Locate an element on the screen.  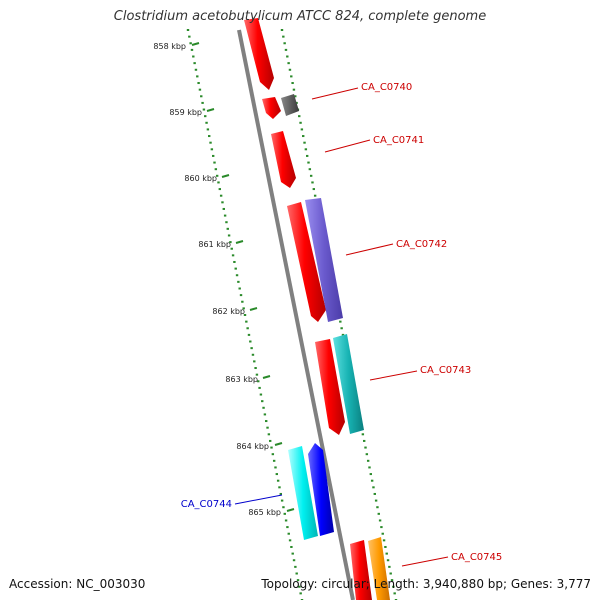
tick-label: 861 kbp is located at coordinates (214, 244).